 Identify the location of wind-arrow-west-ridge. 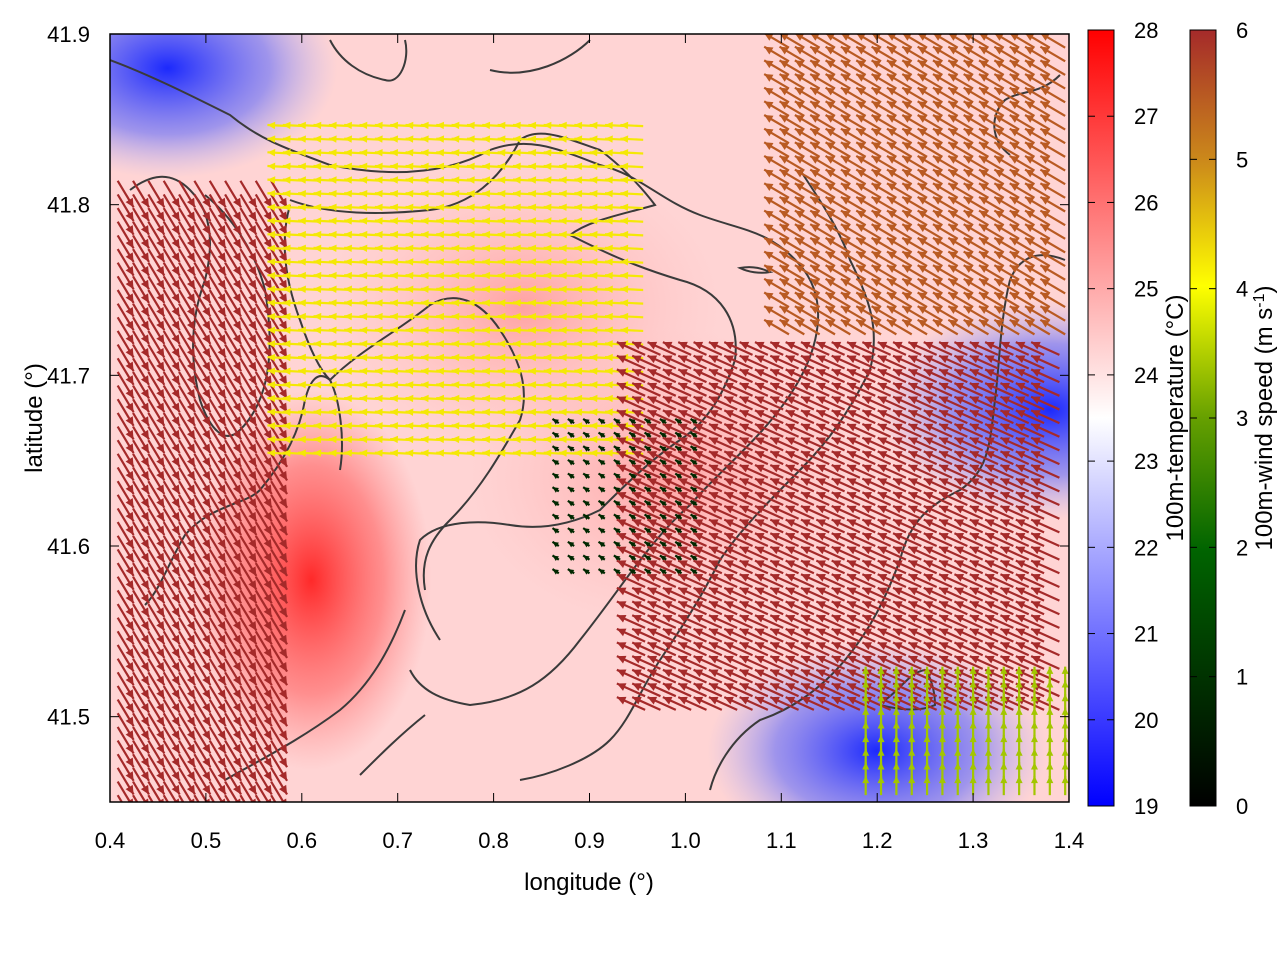
(166, 798).